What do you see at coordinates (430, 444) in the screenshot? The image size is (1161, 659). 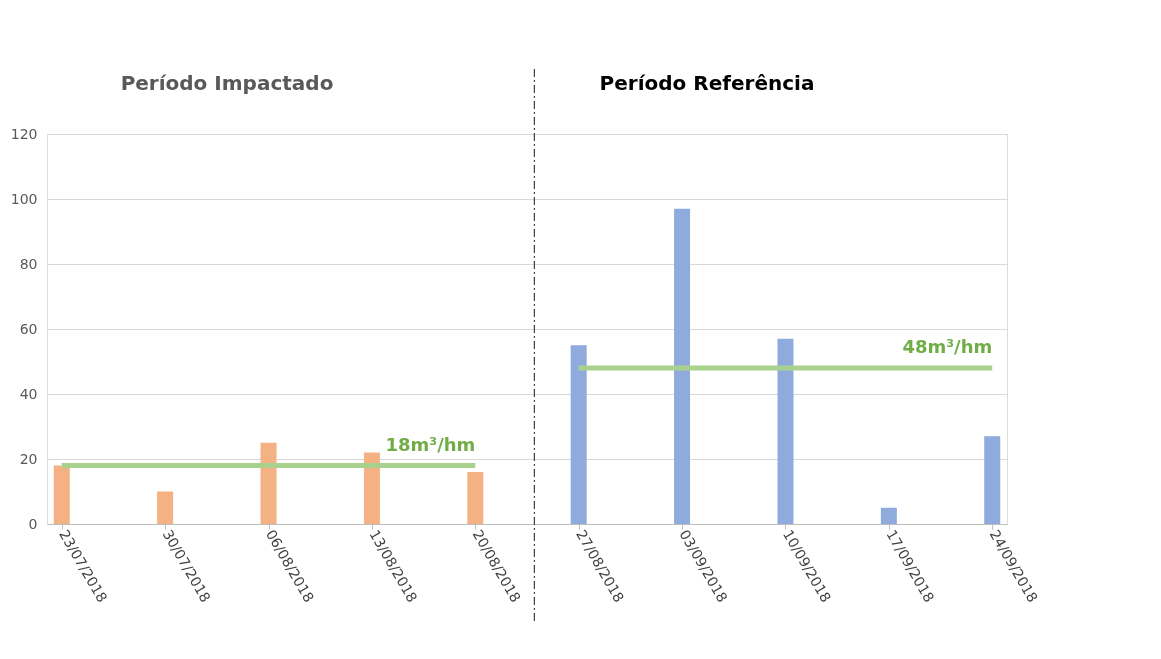 I see `series-label: 18m³/hm` at bounding box center [430, 444].